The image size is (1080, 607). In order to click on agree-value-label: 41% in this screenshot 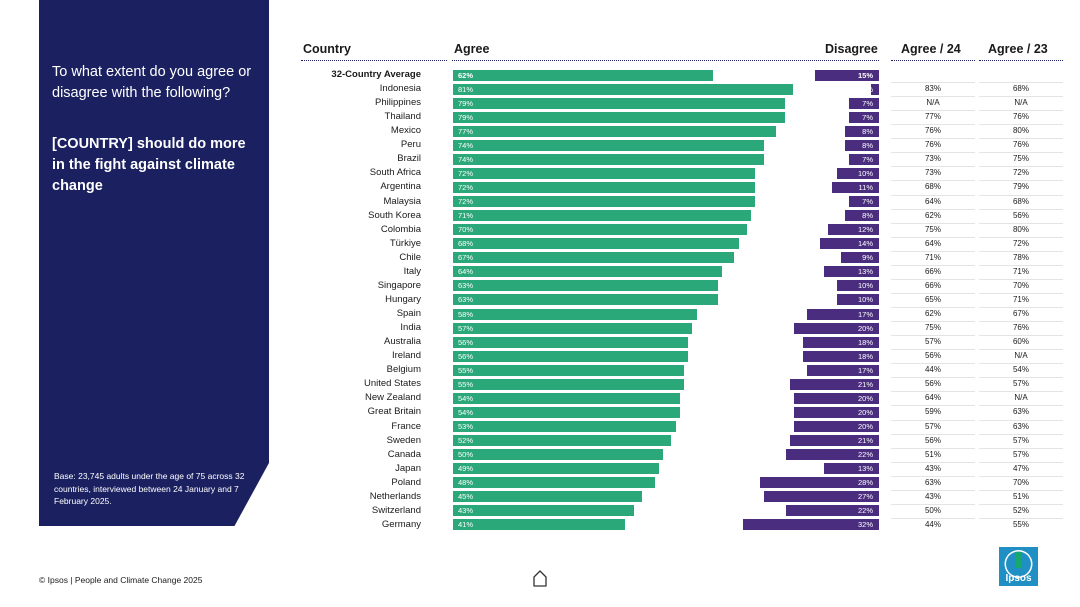, I will do `click(466, 525)`.